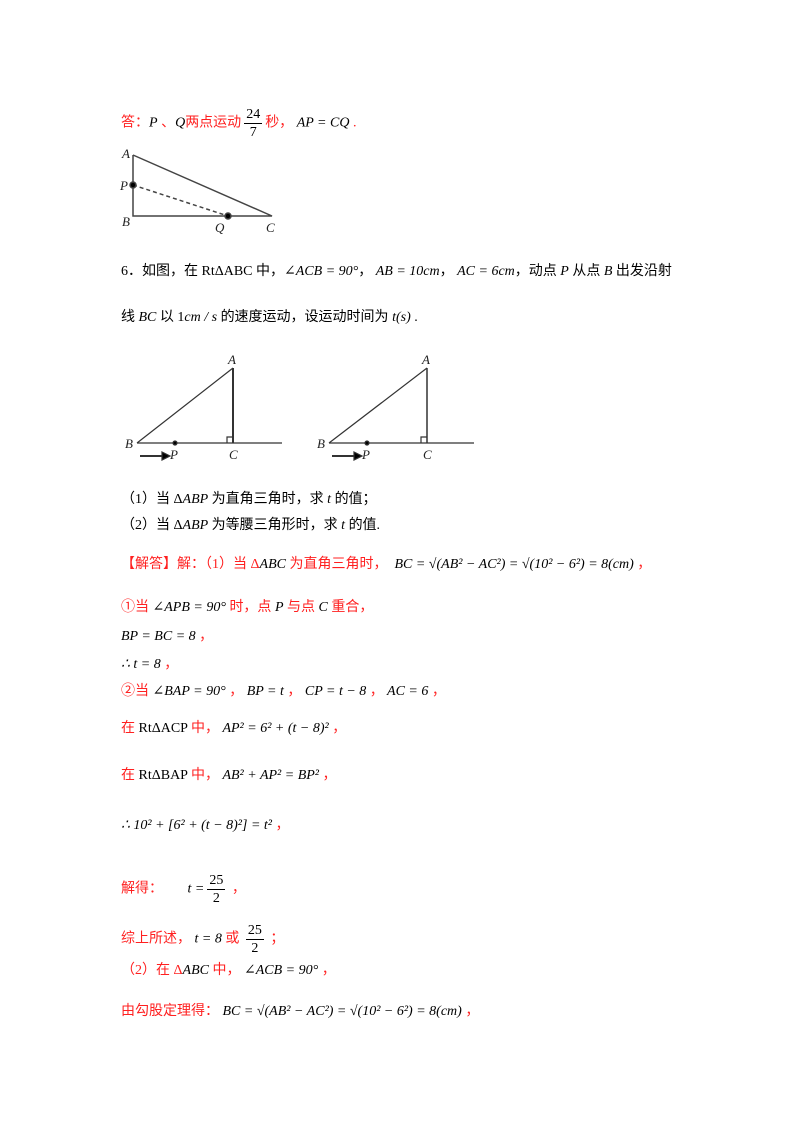 The width and height of the screenshot is (800, 1132). Describe the element at coordinates (158, 636) in the screenshot. I see `math-expression: BP = BC = 8` at that location.